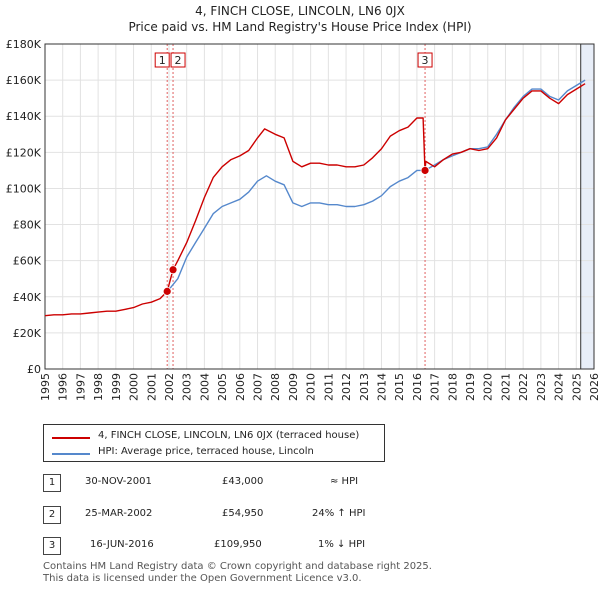 The width and height of the screenshot is (600, 590). What do you see at coordinates (258, 387) in the screenshot?
I see `x-tick-label: 2007` at bounding box center [258, 387].